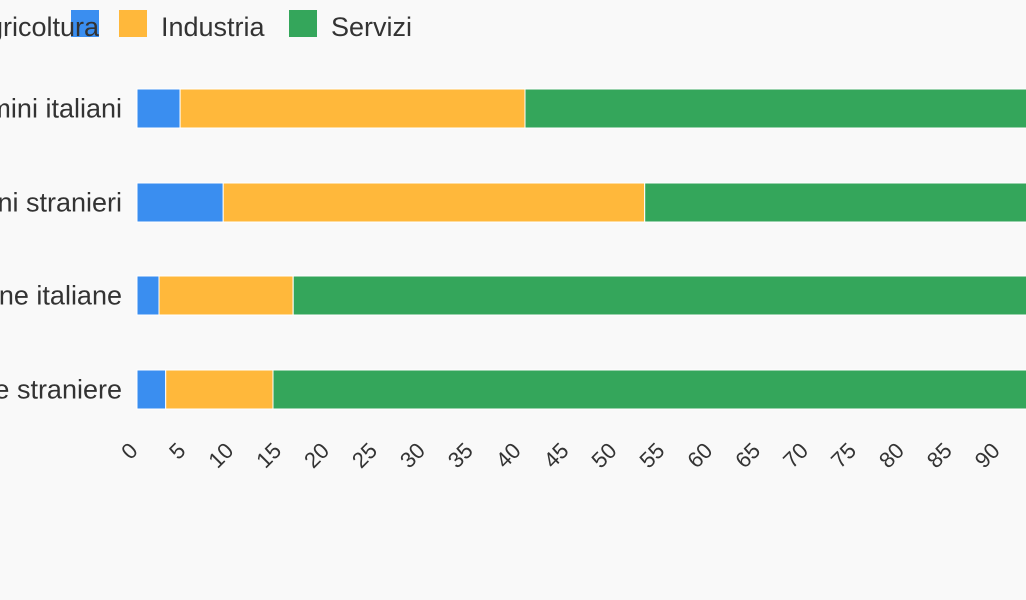  I want to click on x-axis-ticks: 0 5 10 15 20 25 30 35 40 45 50 55 60 65 70 75 80 85 90, so click(560, 455).